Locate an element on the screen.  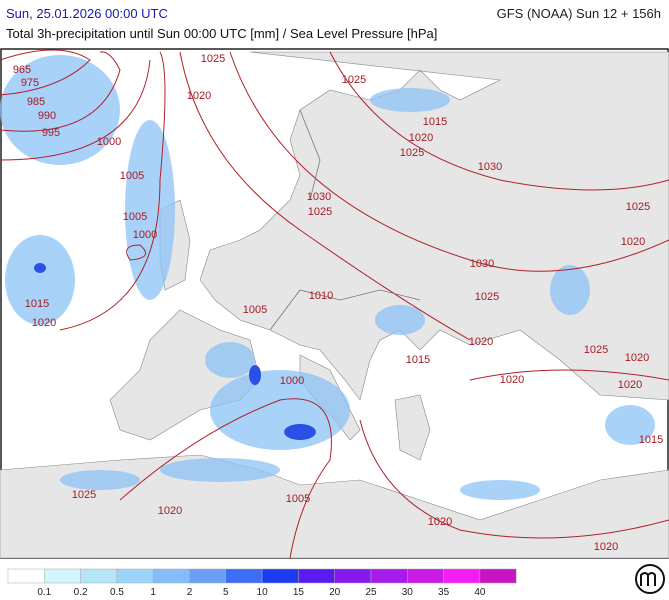
heavy-precipitation is located at coordinates (175, 351).